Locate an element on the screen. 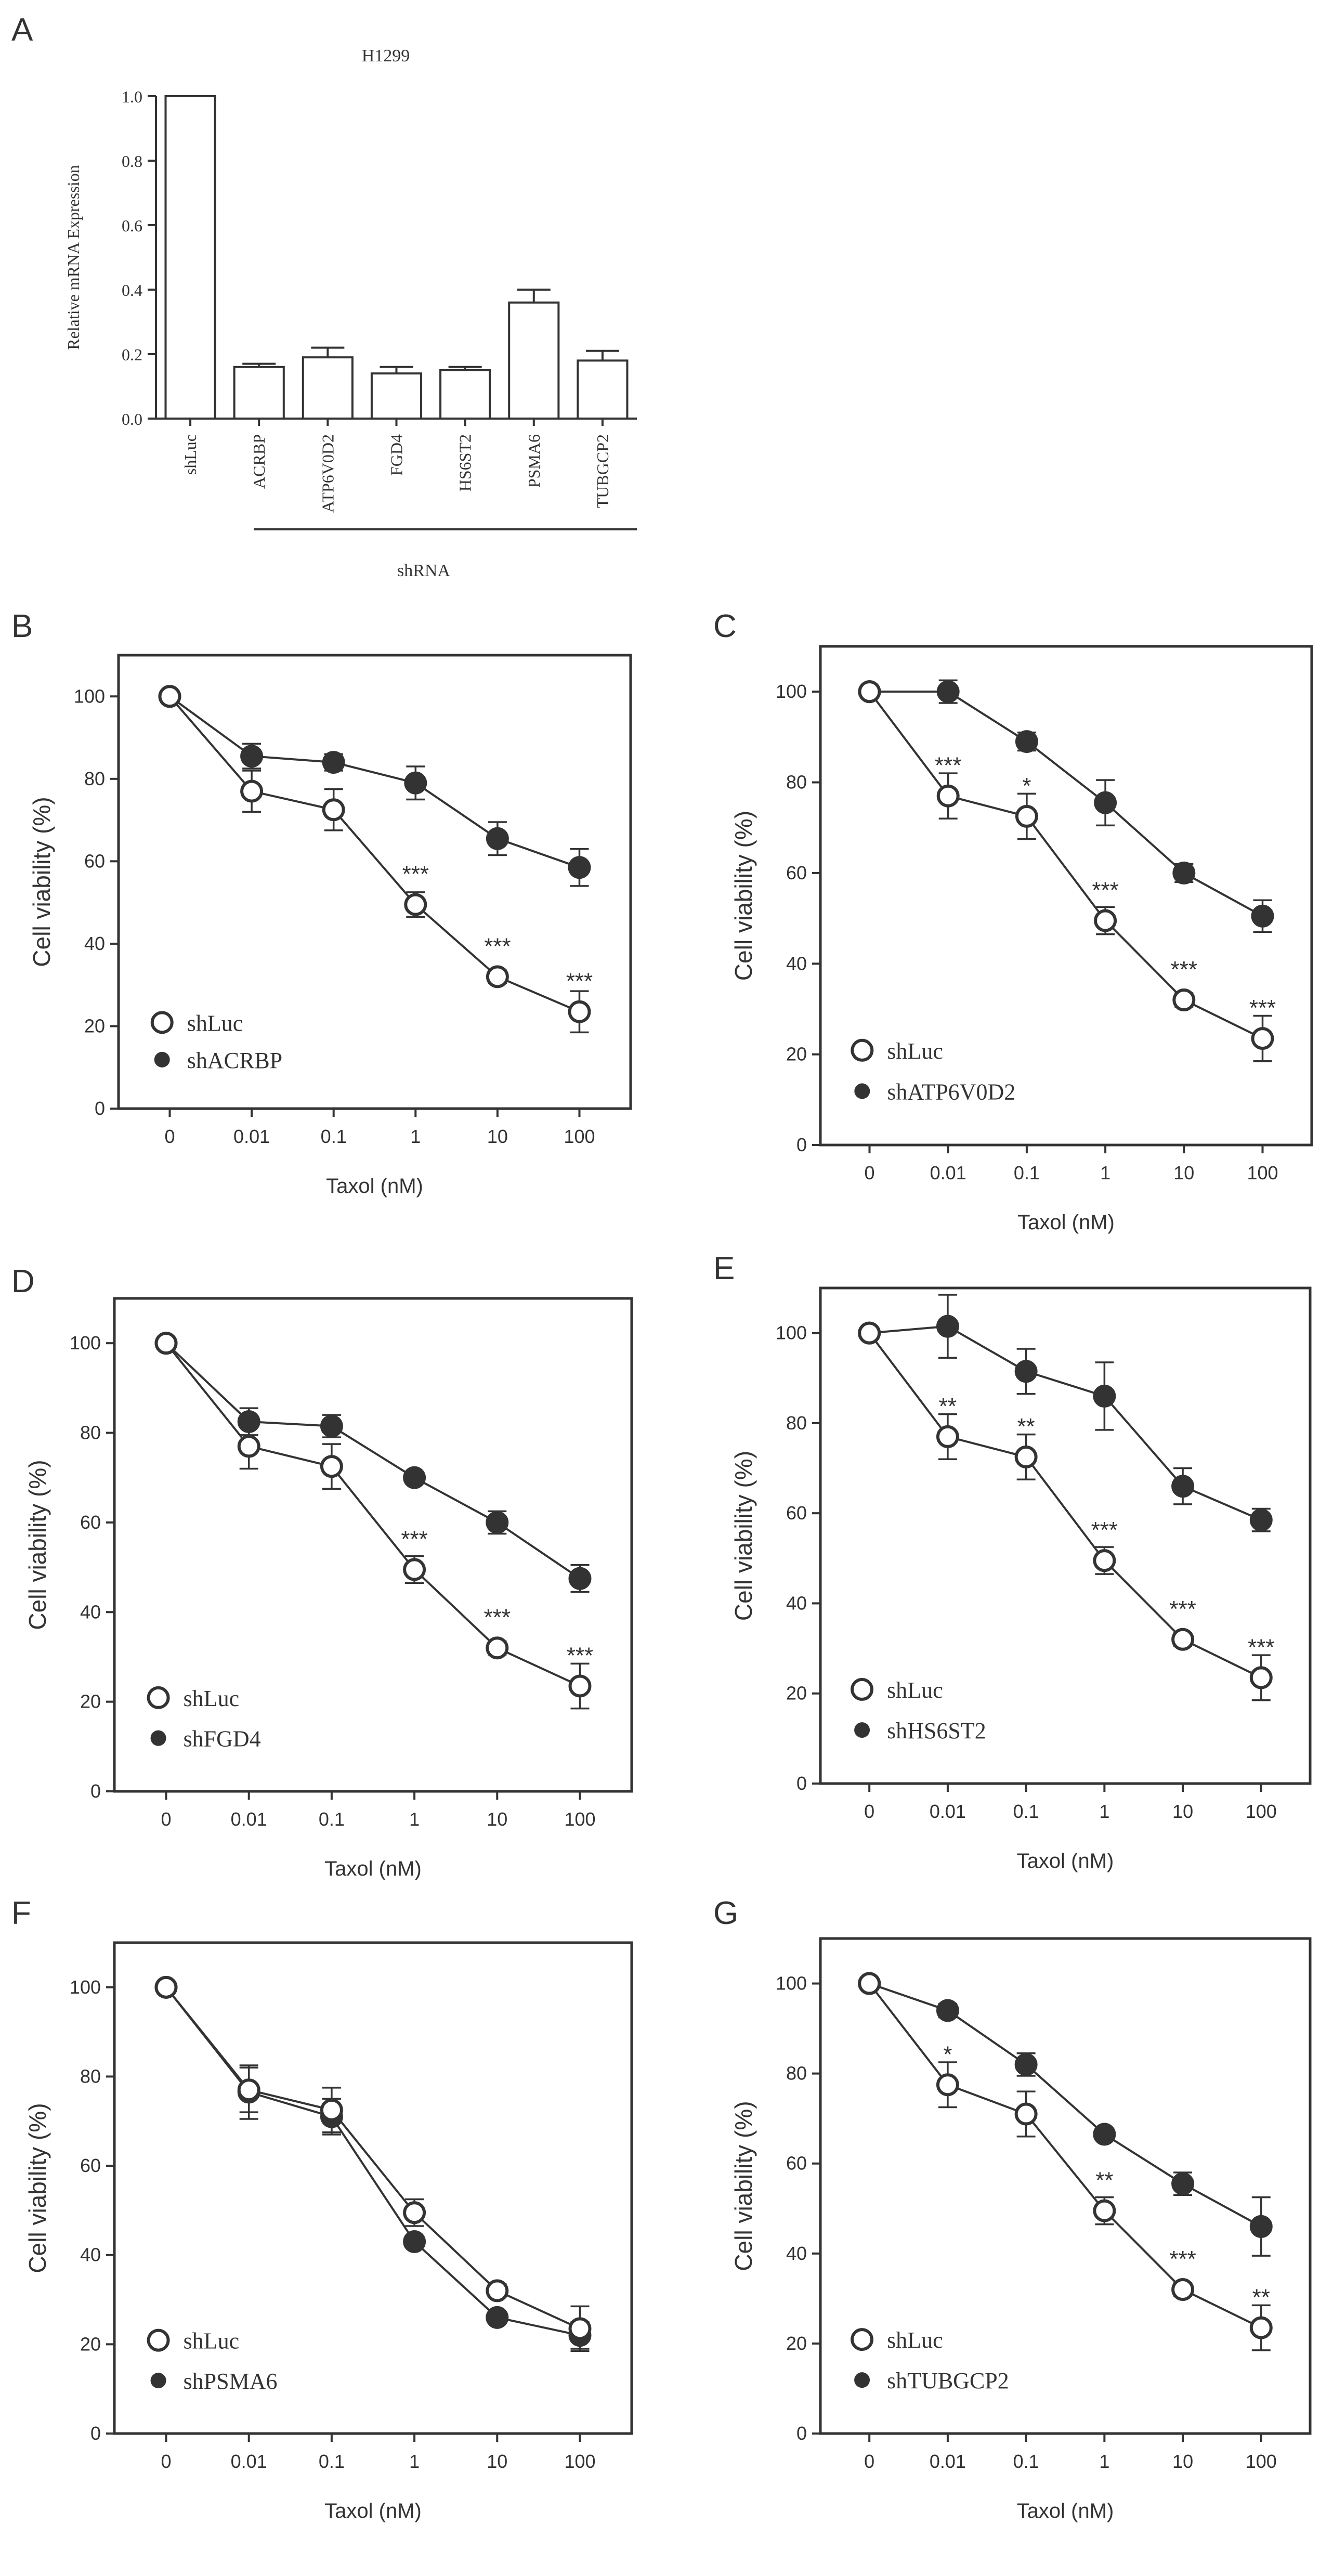 The width and height of the screenshot is (1320, 2576). x-tick-label: ATP6V0D2 is located at coordinates (327, 473).